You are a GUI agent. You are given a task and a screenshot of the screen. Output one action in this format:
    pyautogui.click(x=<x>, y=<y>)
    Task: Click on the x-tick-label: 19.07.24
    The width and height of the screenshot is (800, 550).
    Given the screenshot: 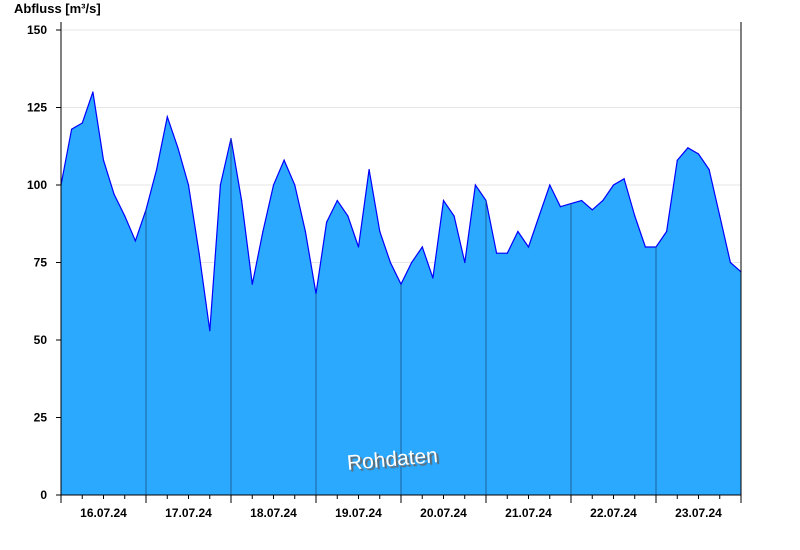 What is the action you would take?
    pyautogui.click(x=358, y=513)
    